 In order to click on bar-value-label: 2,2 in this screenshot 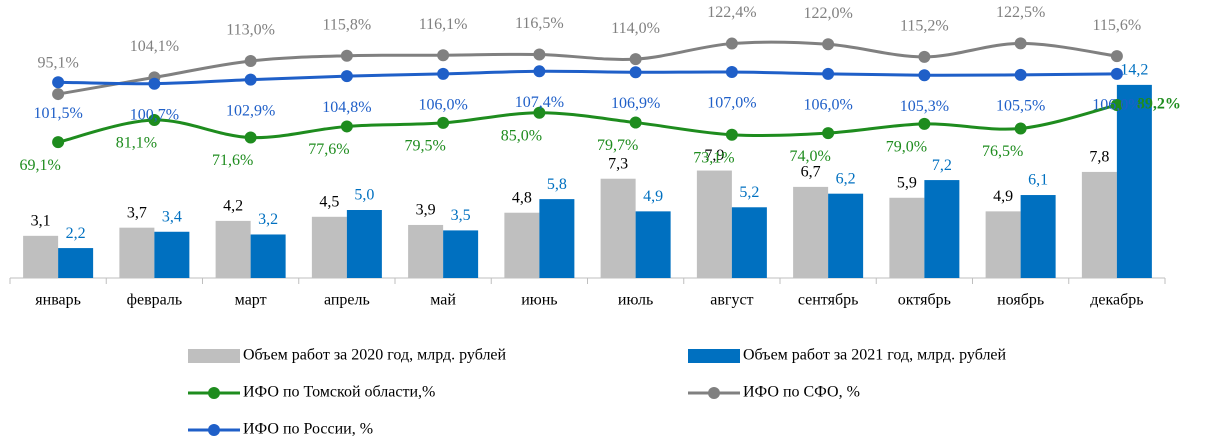, I will do `click(76, 233)`.